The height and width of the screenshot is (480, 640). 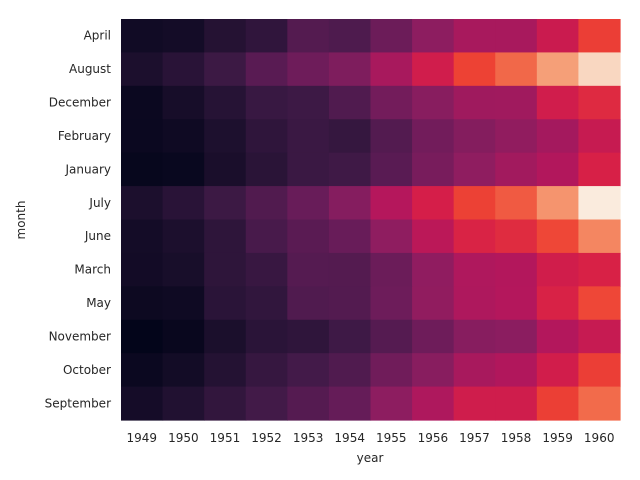 I want to click on y-tick-label: April, so click(x=97, y=36).